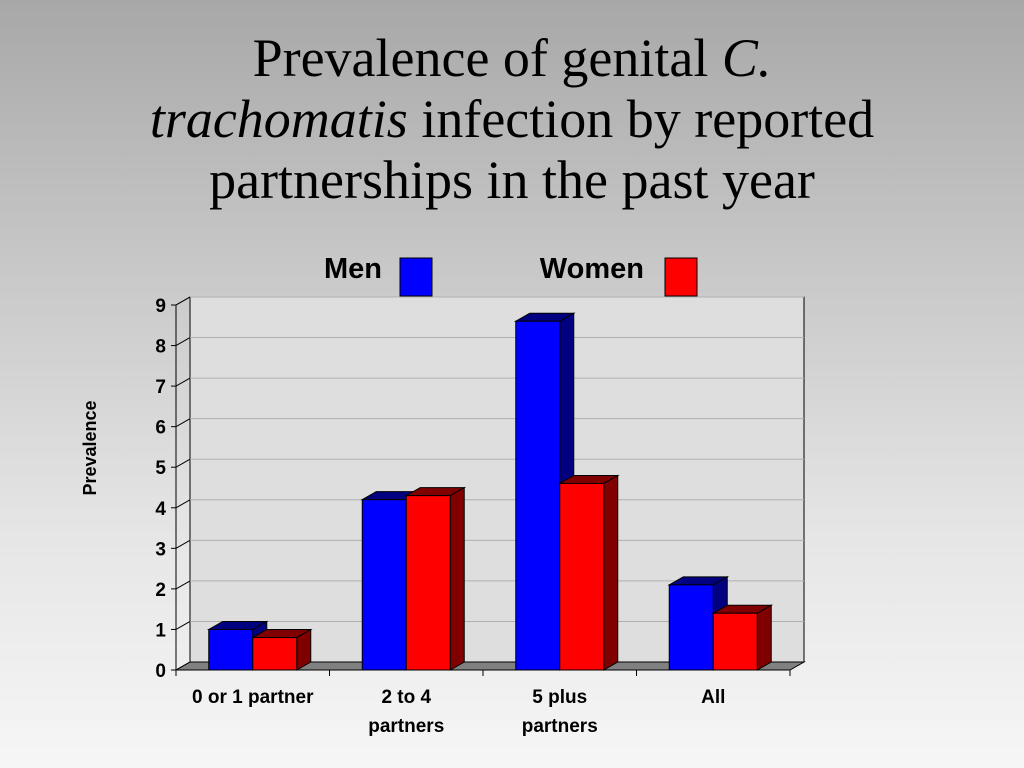 The width and height of the screenshot is (1024, 768). What do you see at coordinates (512, 58) in the screenshot?
I see `title-line-1: Prevalence of genital C.` at bounding box center [512, 58].